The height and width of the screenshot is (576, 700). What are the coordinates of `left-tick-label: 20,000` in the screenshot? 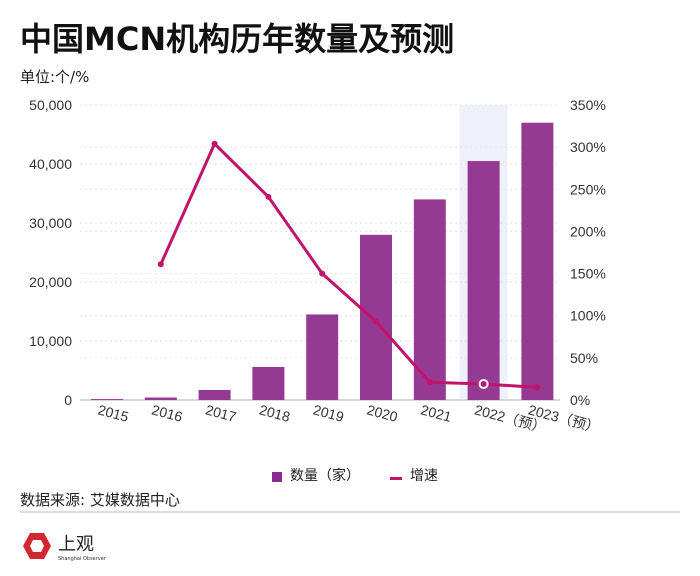 It's located at (50, 282).